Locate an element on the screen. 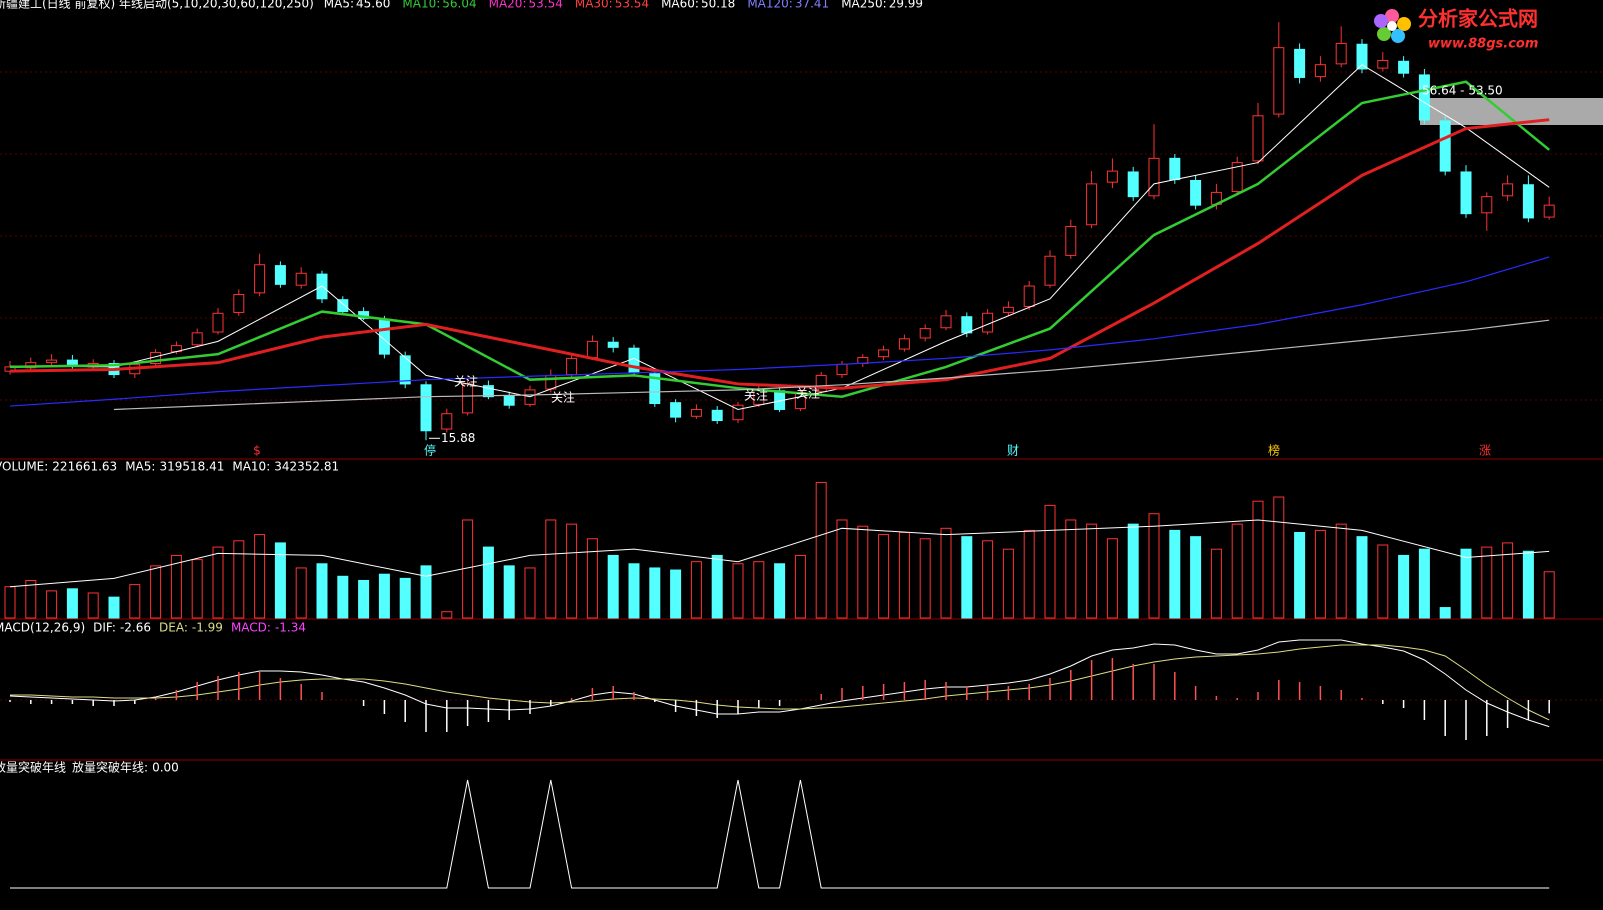  logo: 分析家公式网 www.88gs.com is located at coordinates (1456, 29).